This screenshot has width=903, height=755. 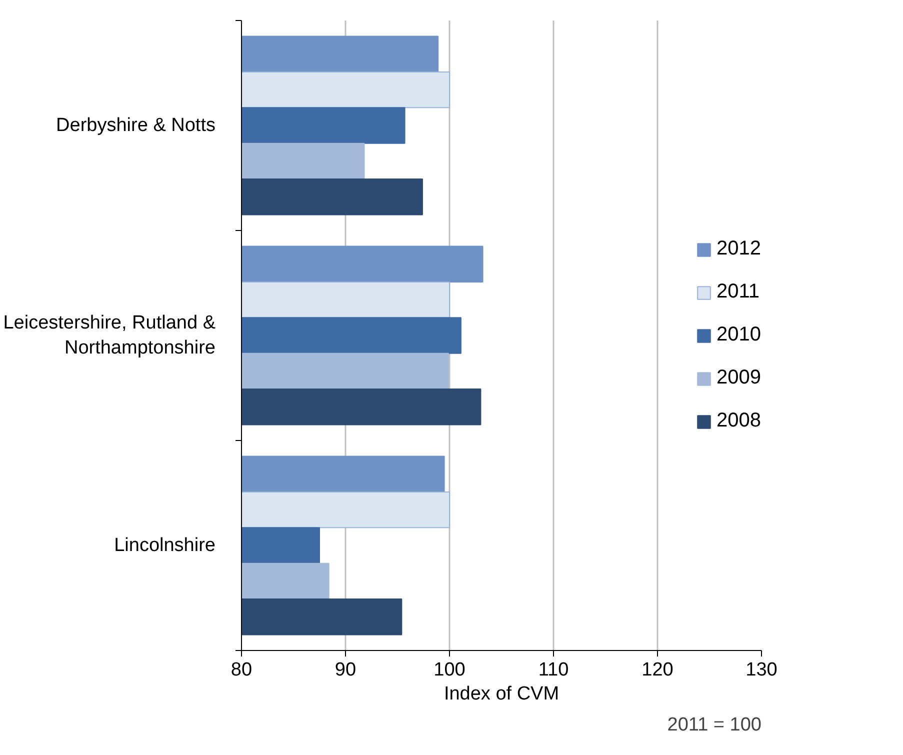 I want to click on x-tick-label: 120, so click(x=658, y=670).